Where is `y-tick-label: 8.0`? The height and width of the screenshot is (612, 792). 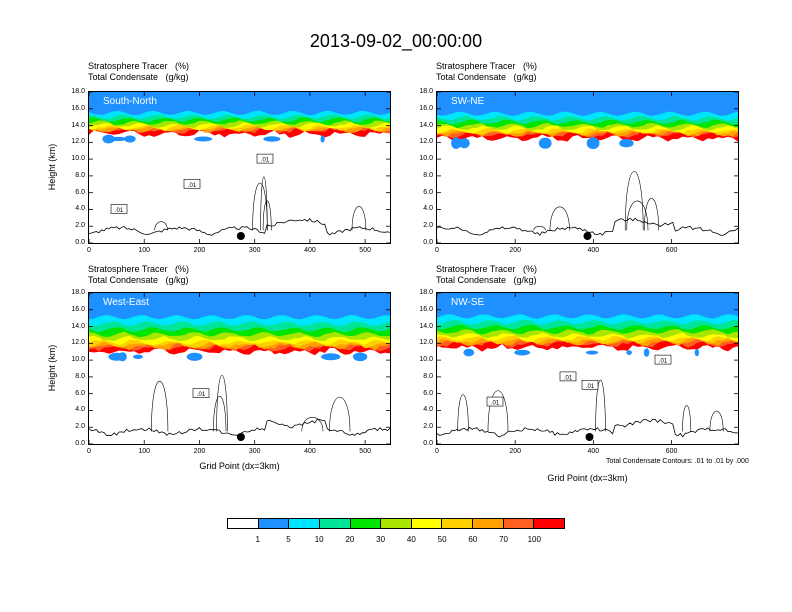
y-tick-label: 8.0 is located at coordinates (428, 175).